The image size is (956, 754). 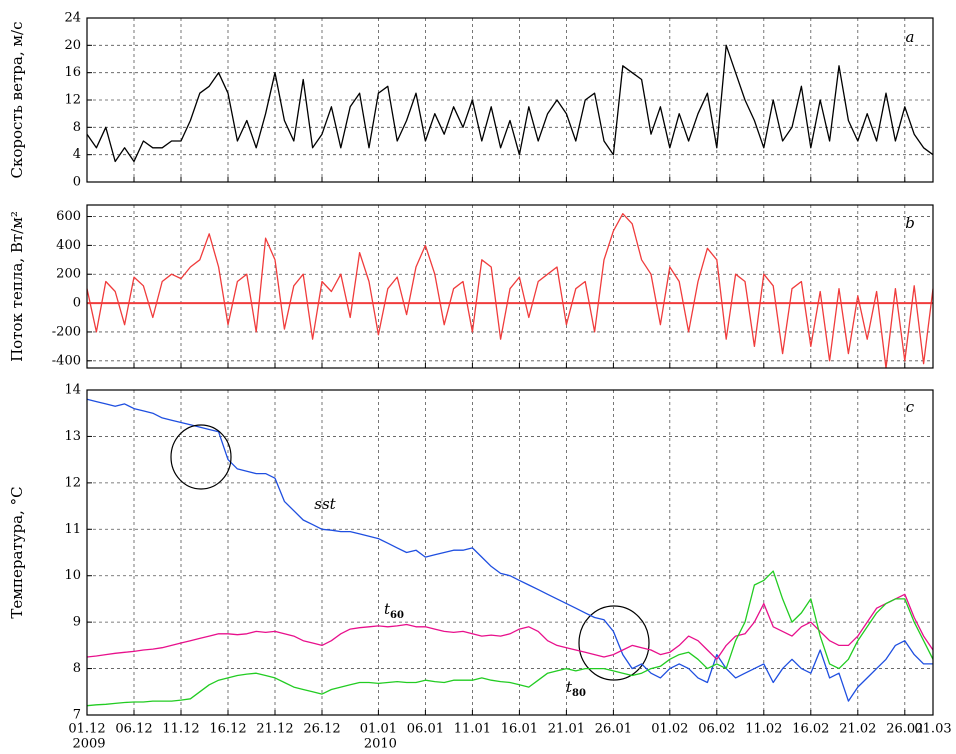 What do you see at coordinates (325, 504) in the screenshot?
I see `series-label: sst` at bounding box center [325, 504].